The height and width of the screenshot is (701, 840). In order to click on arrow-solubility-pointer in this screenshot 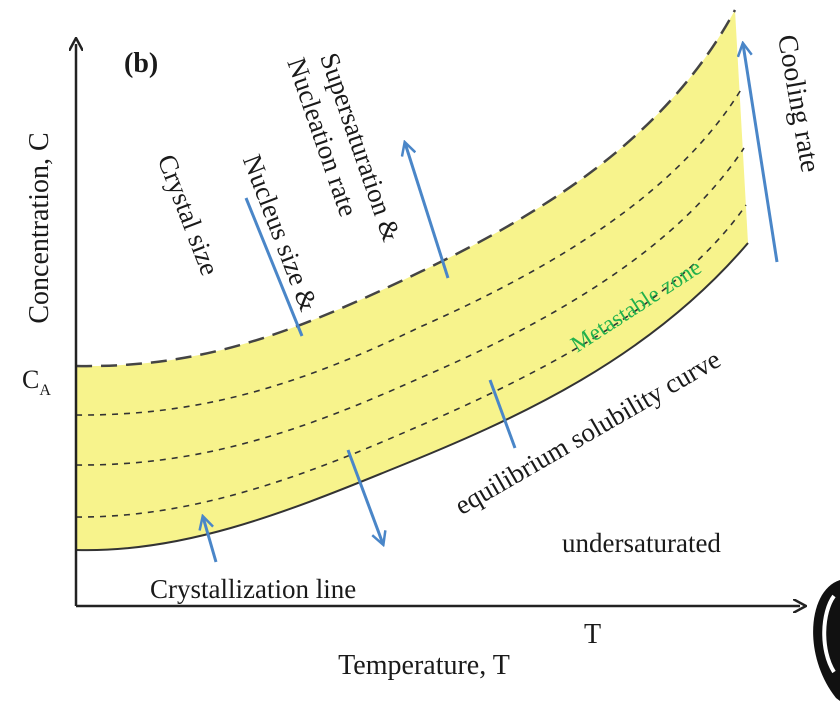, I will do `click(502, 414)`.